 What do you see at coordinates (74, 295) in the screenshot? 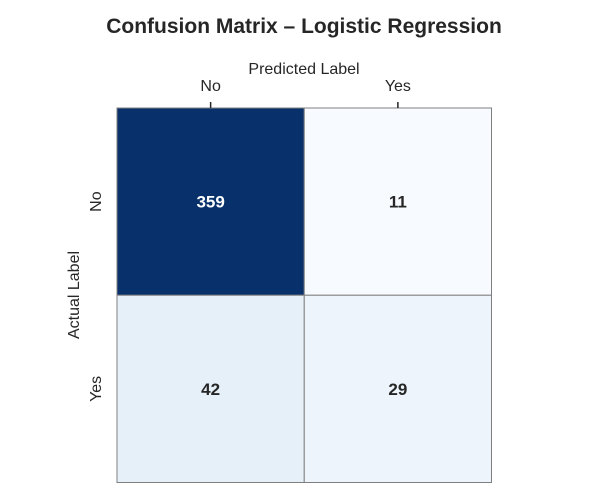
I see `y-axis-label: Actual Label` at bounding box center [74, 295].